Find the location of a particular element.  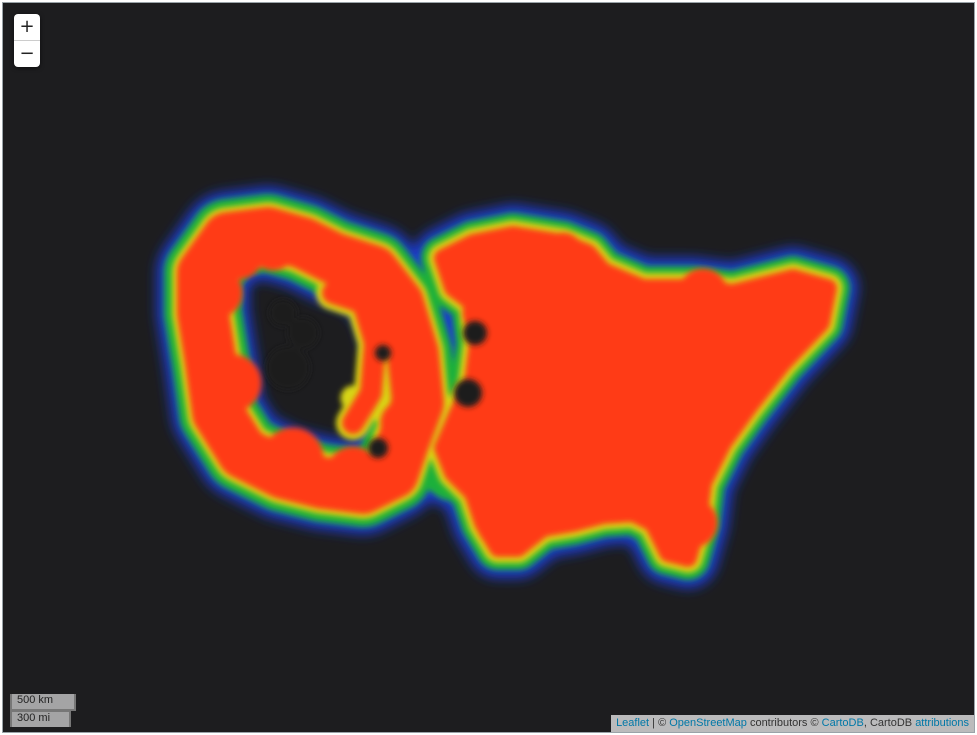

osm-link: OpenStreetMap is located at coordinates (708, 723).